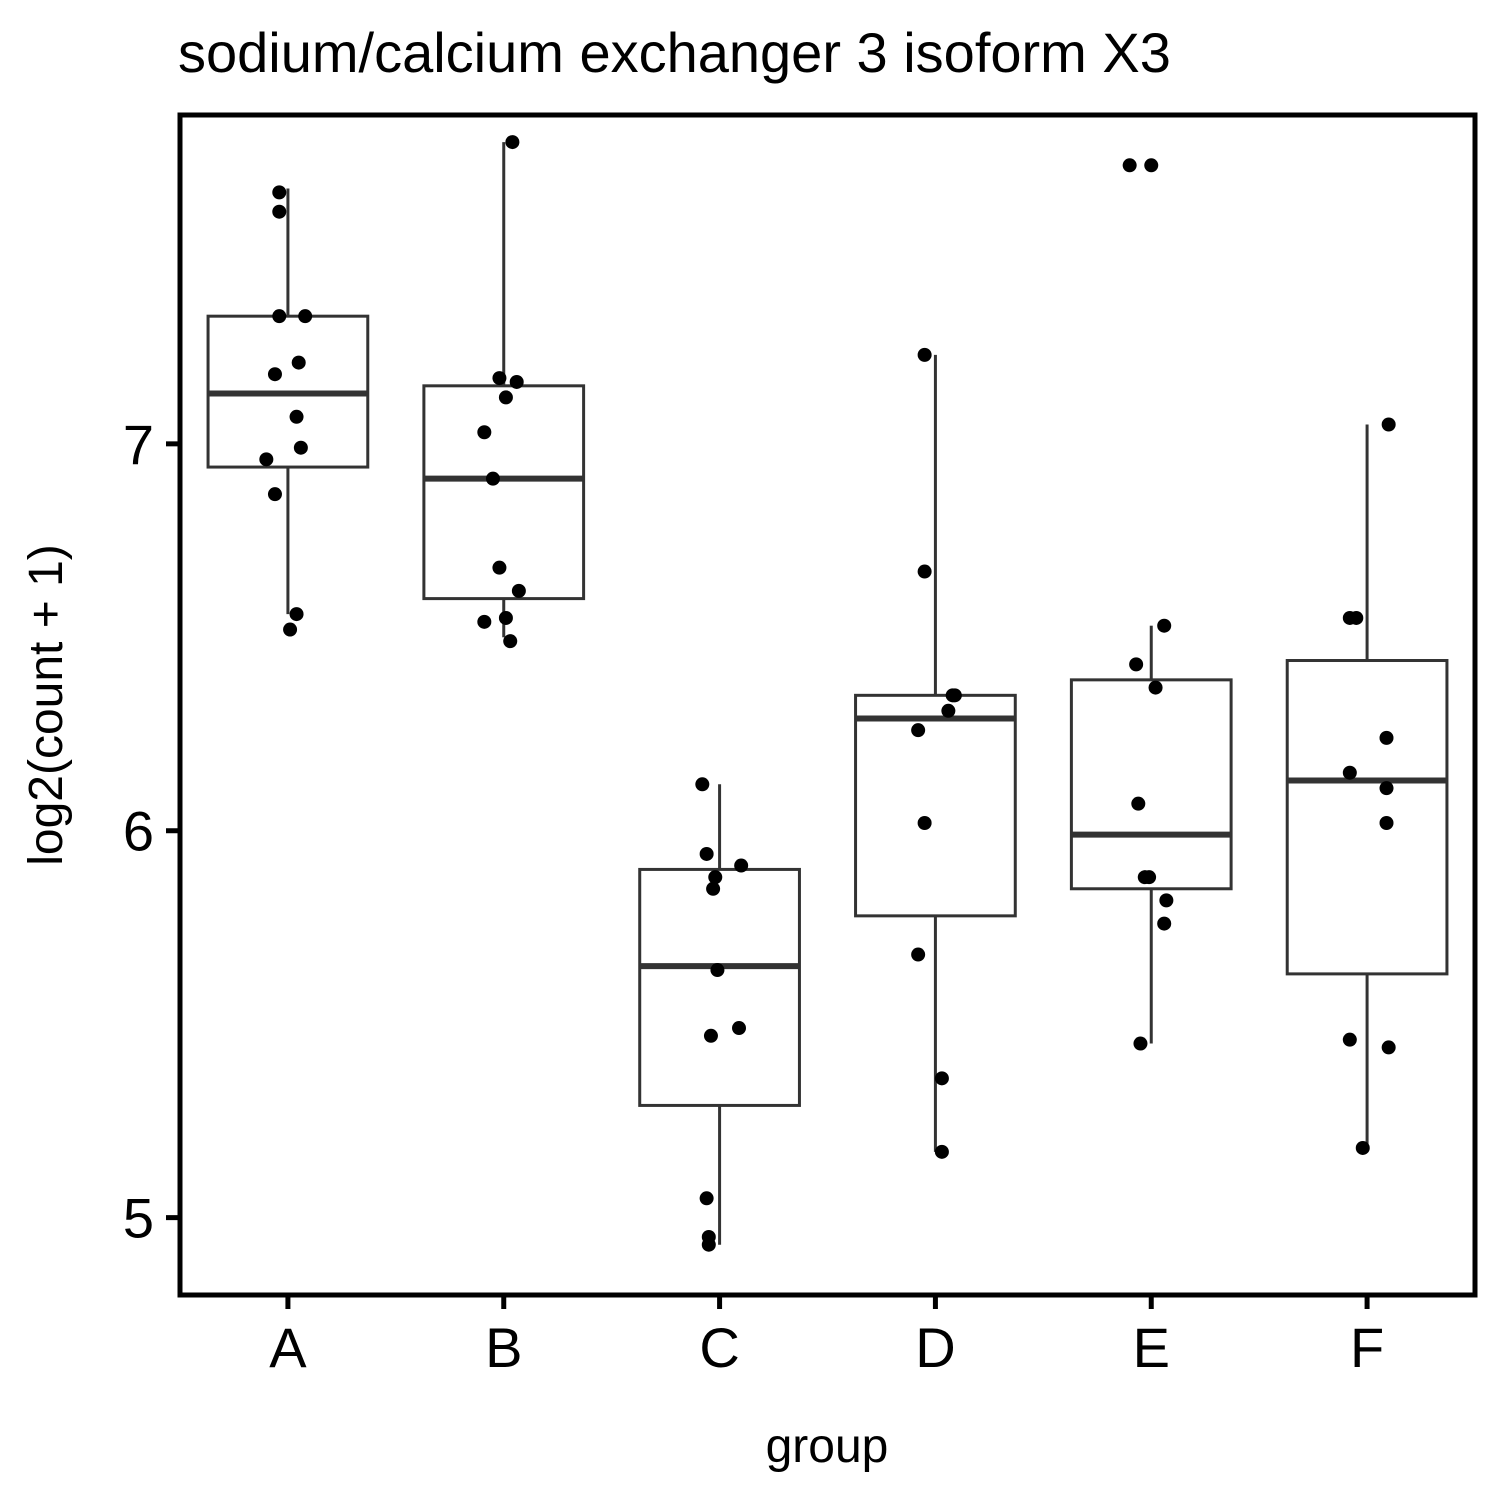 This screenshot has height=1500, width=1500. I want to click on y-tick-label: 5, so click(138, 1218).